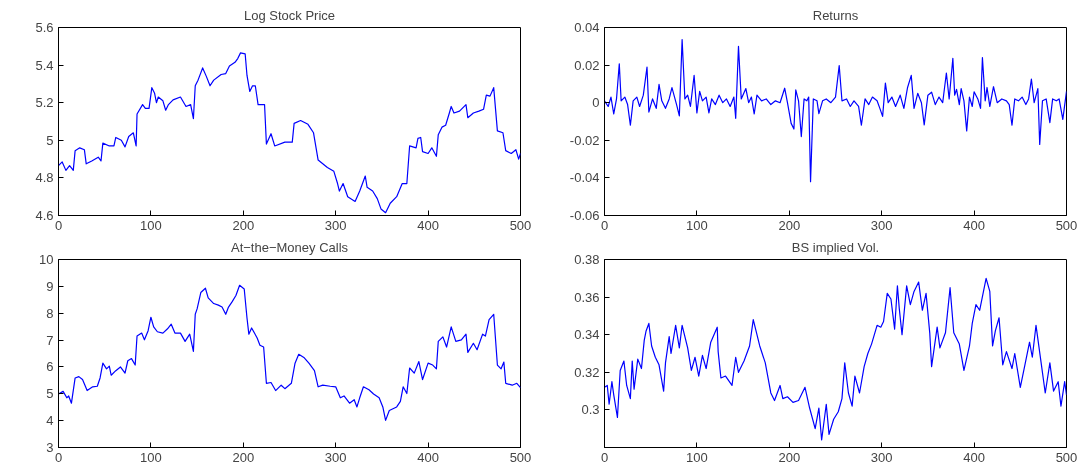 The height and width of the screenshot is (464, 1092). Describe the element at coordinates (50, 286) in the screenshot. I see `y-tick-label: 9` at that location.